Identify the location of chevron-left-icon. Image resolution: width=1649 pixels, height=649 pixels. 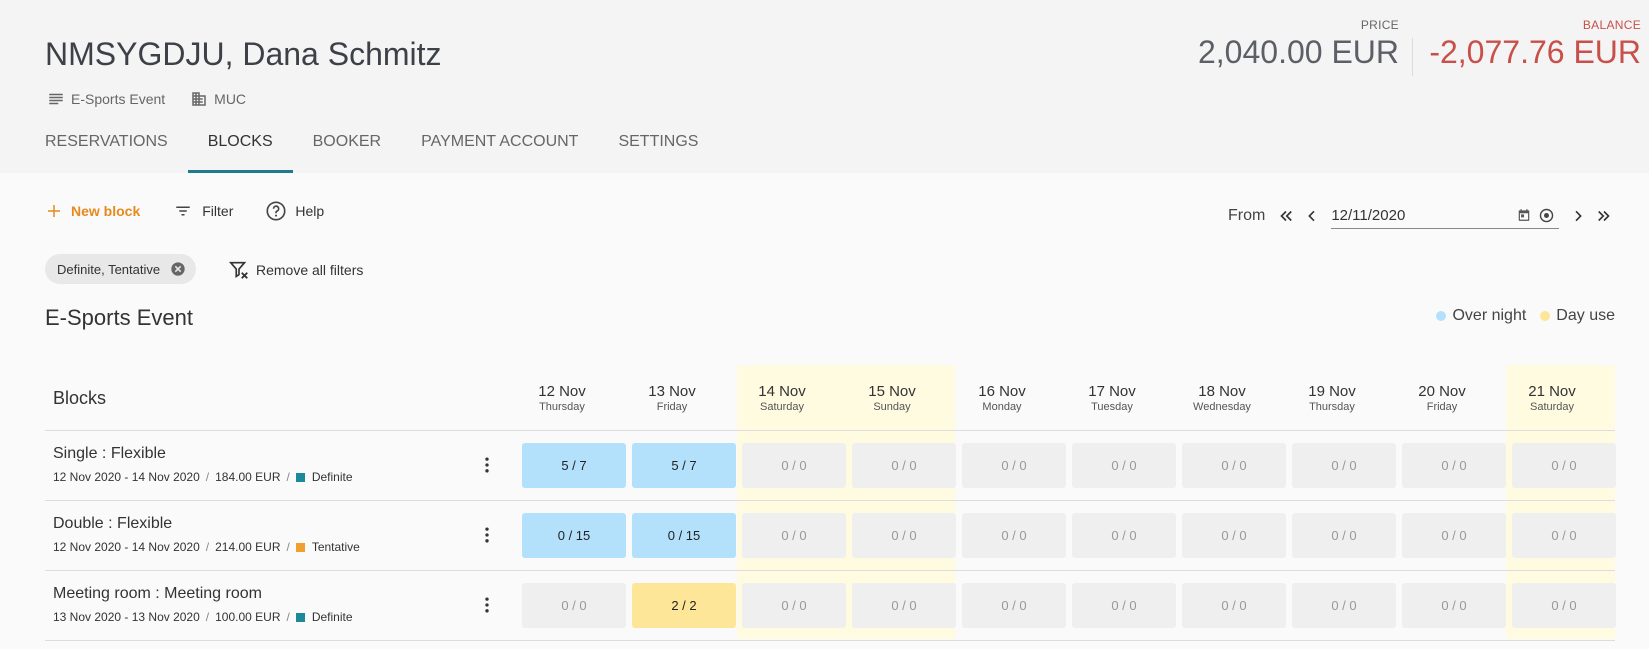
(1311, 216).